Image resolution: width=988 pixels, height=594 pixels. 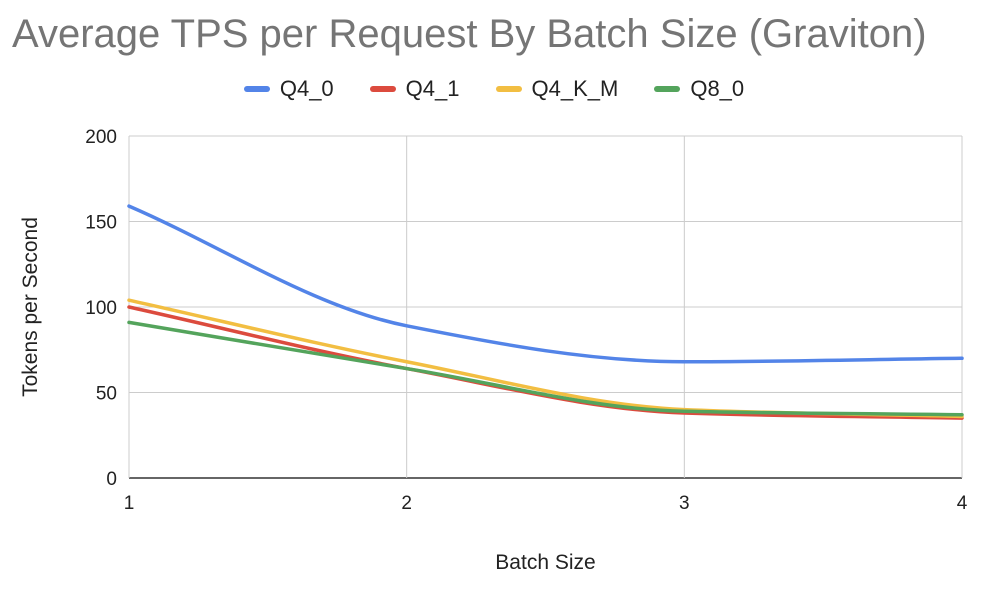 What do you see at coordinates (111, 479) in the screenshot?
I see `y-tick-label: 0` at bounding box center [111, 479].